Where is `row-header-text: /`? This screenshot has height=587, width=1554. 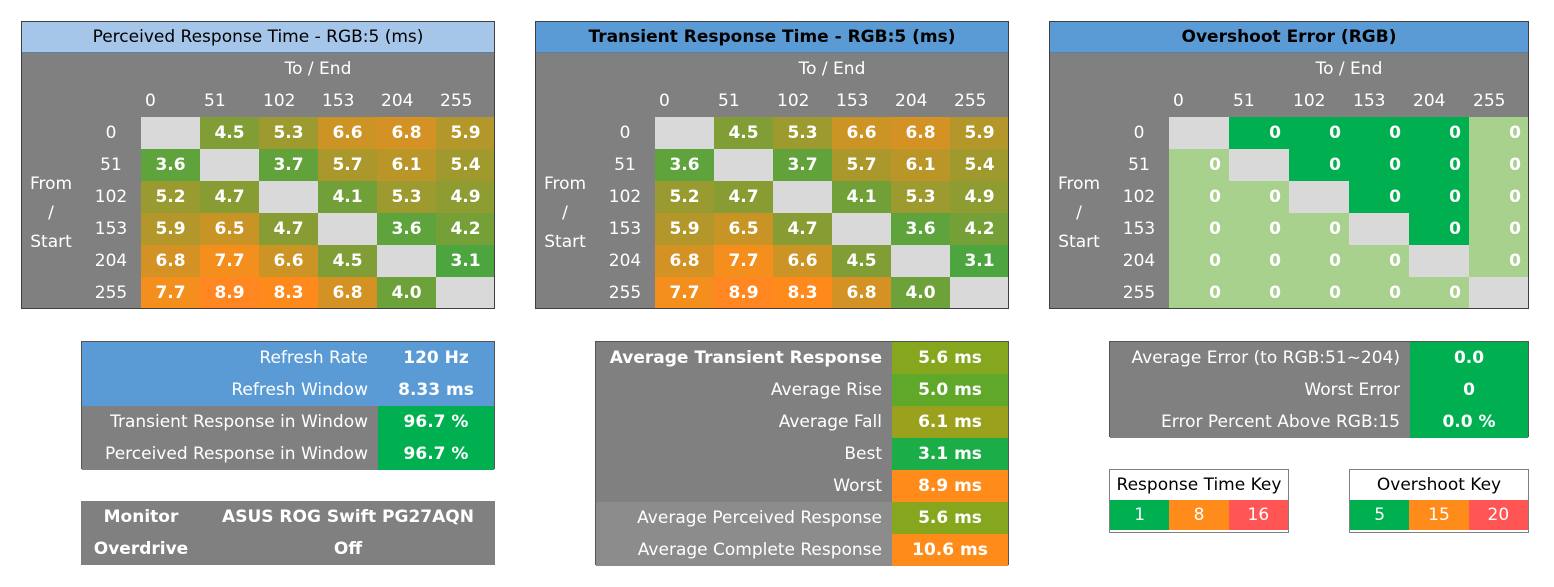
row-header-text: / is located at coordinates (51, 212).